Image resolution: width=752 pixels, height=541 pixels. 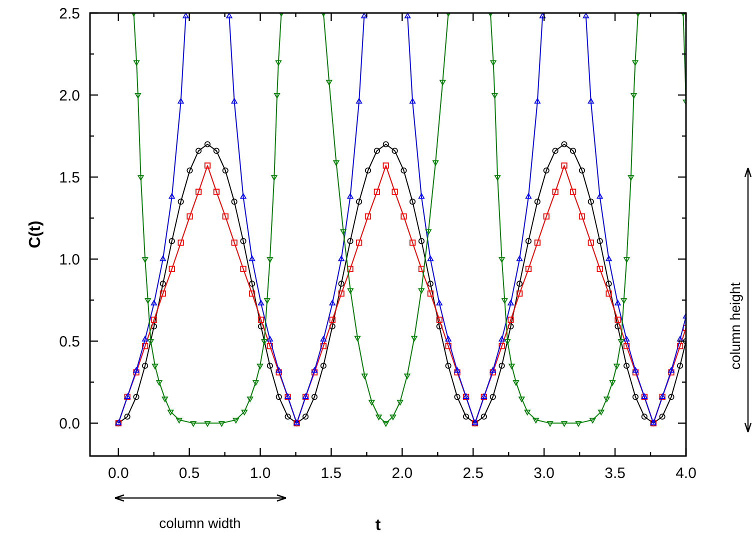 I want to click on y-tick-label: 2.5, so click(x=69, y=13).